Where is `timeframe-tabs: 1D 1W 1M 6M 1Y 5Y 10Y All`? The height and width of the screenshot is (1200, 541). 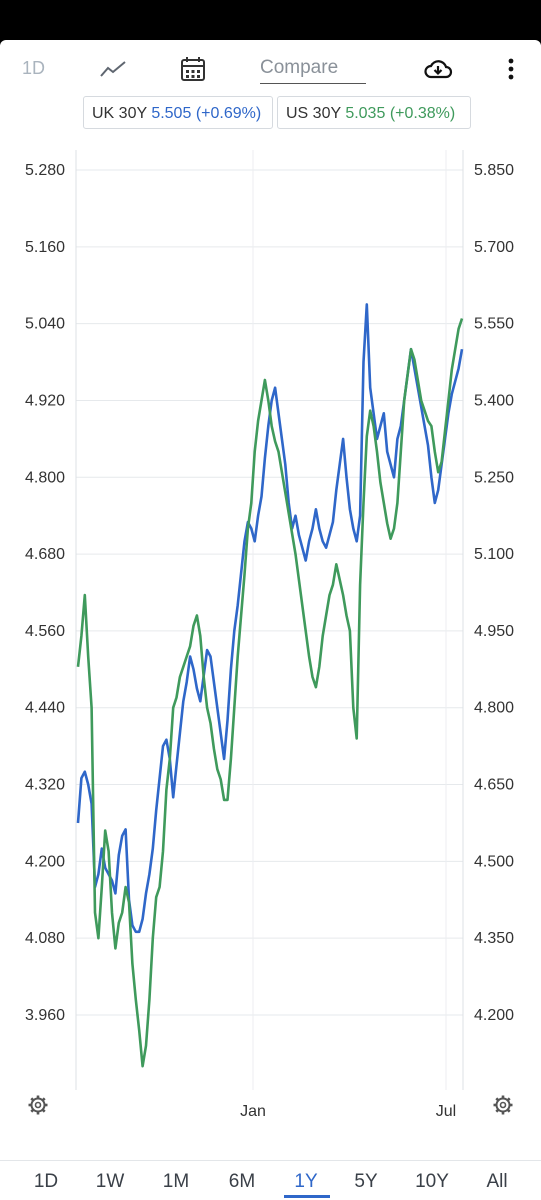 timeframe-tabs: 1D 1W 1M 6M 1Y 5Y 10Y All is located at coordinates (270, 1180).